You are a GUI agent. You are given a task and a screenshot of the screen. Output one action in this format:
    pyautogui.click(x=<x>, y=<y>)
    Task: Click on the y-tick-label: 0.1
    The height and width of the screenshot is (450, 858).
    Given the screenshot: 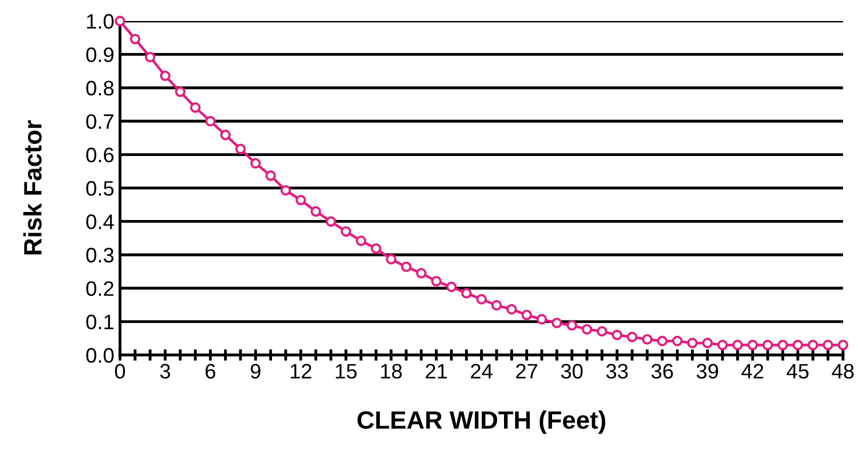 What is the action you would take?
    pyautogui.click(x=100, y=322)
    